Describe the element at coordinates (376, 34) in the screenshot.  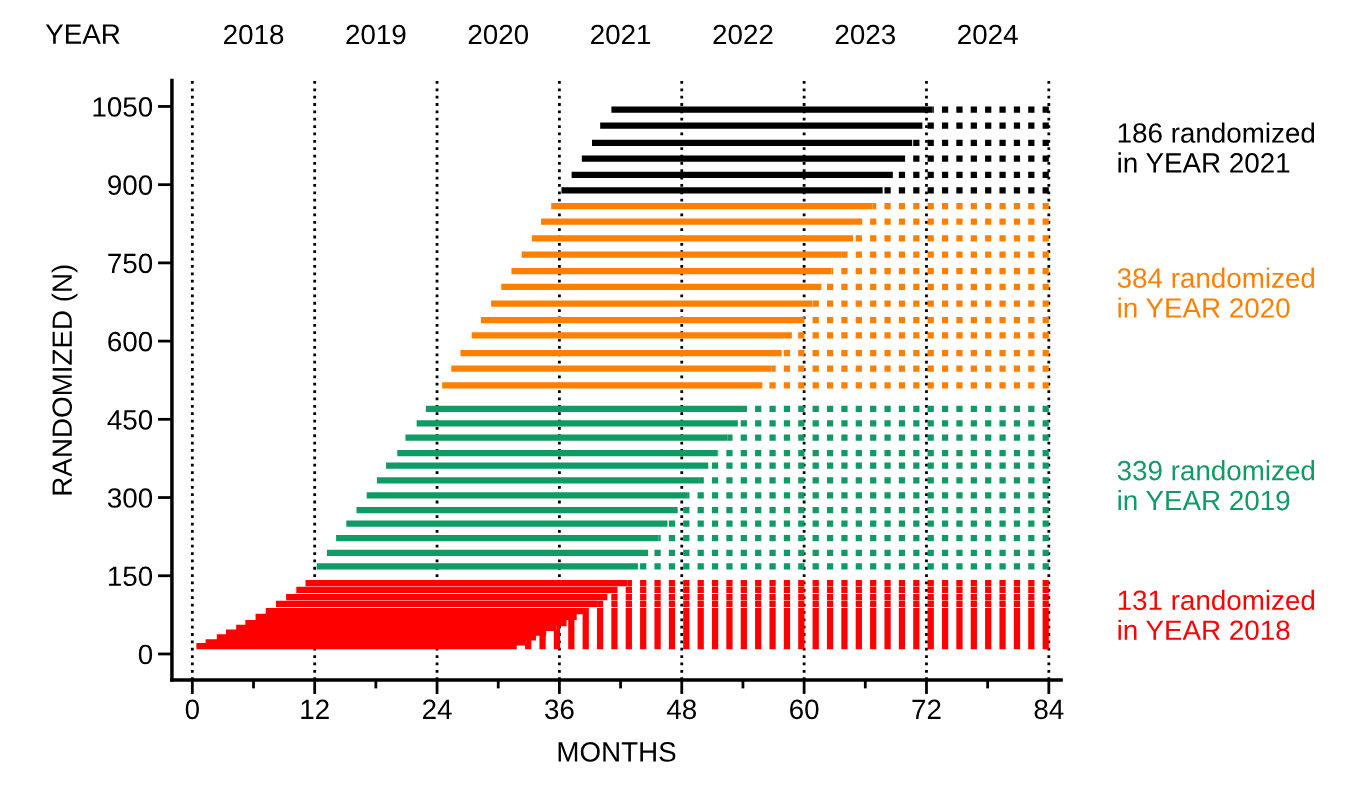
I see `x2-tick-label: 2019` at that location.